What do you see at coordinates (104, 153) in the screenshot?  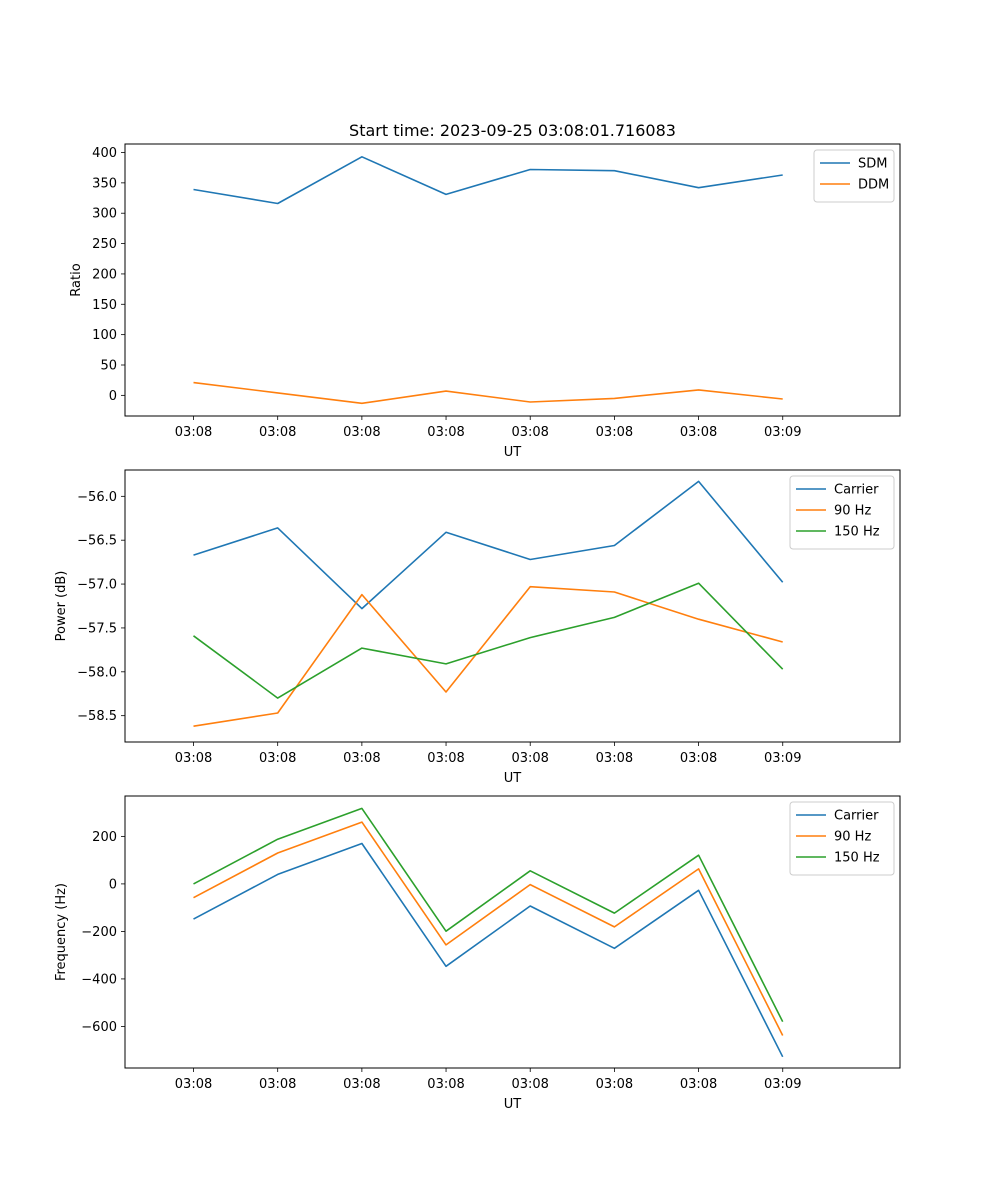 I see `y-tick-label: 400` at bounding box center [104, 153].